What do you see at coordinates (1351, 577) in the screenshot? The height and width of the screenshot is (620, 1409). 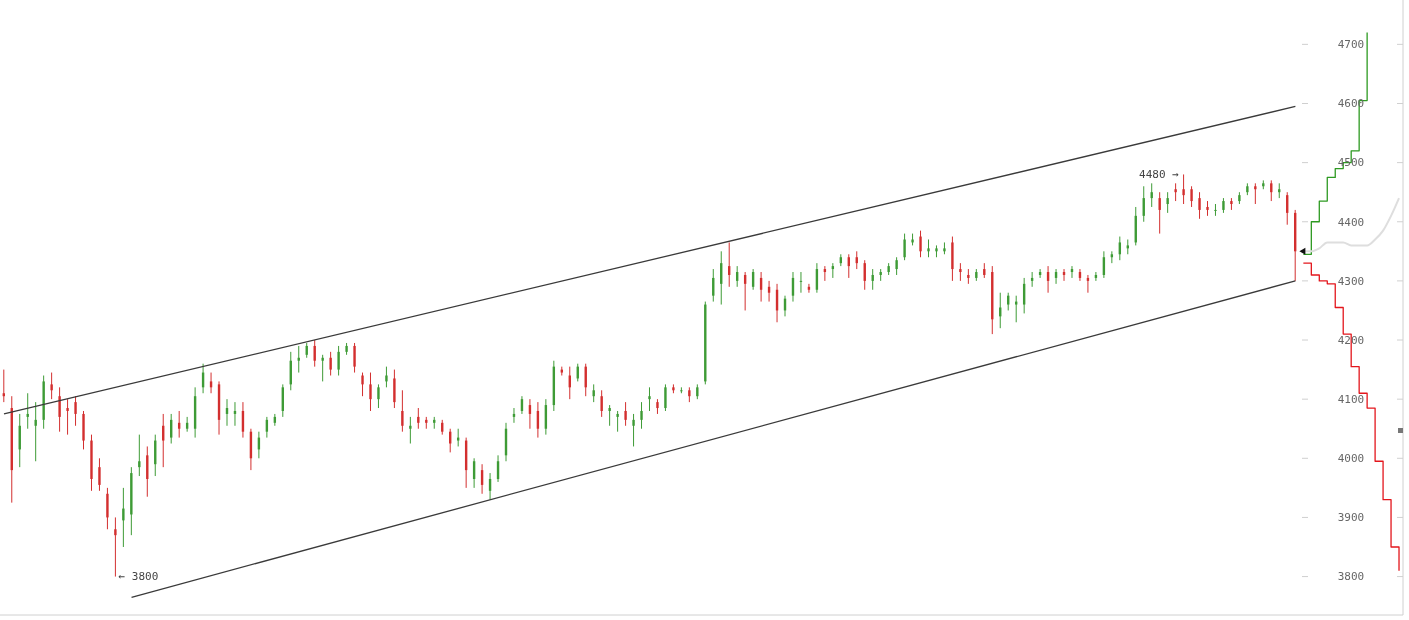 I see `y-tick-label: 3800` at bounding box center [1351, 577].